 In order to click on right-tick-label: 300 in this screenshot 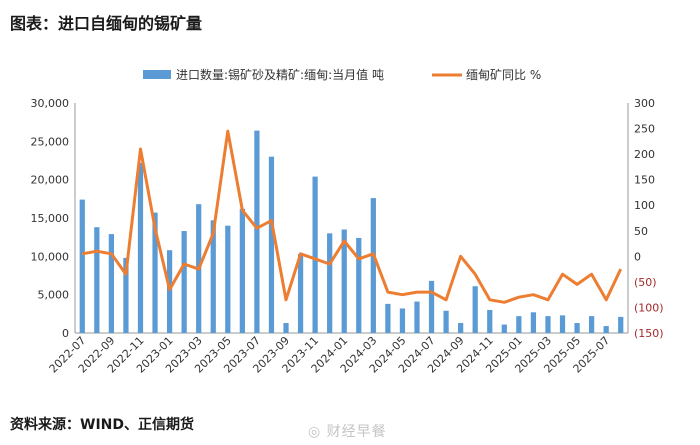, I will do `click(644, 103)`.